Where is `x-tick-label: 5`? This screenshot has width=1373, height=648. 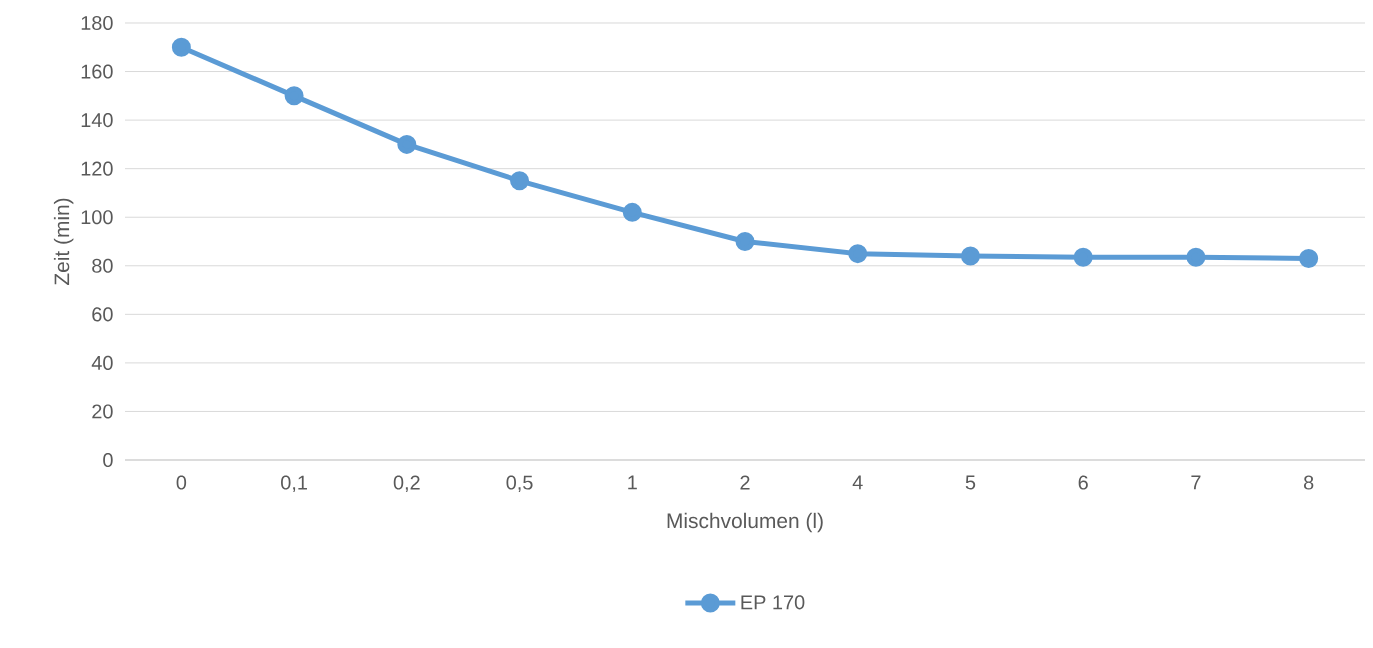
x-tick-label: 5 is located at coordinates (970, 482).